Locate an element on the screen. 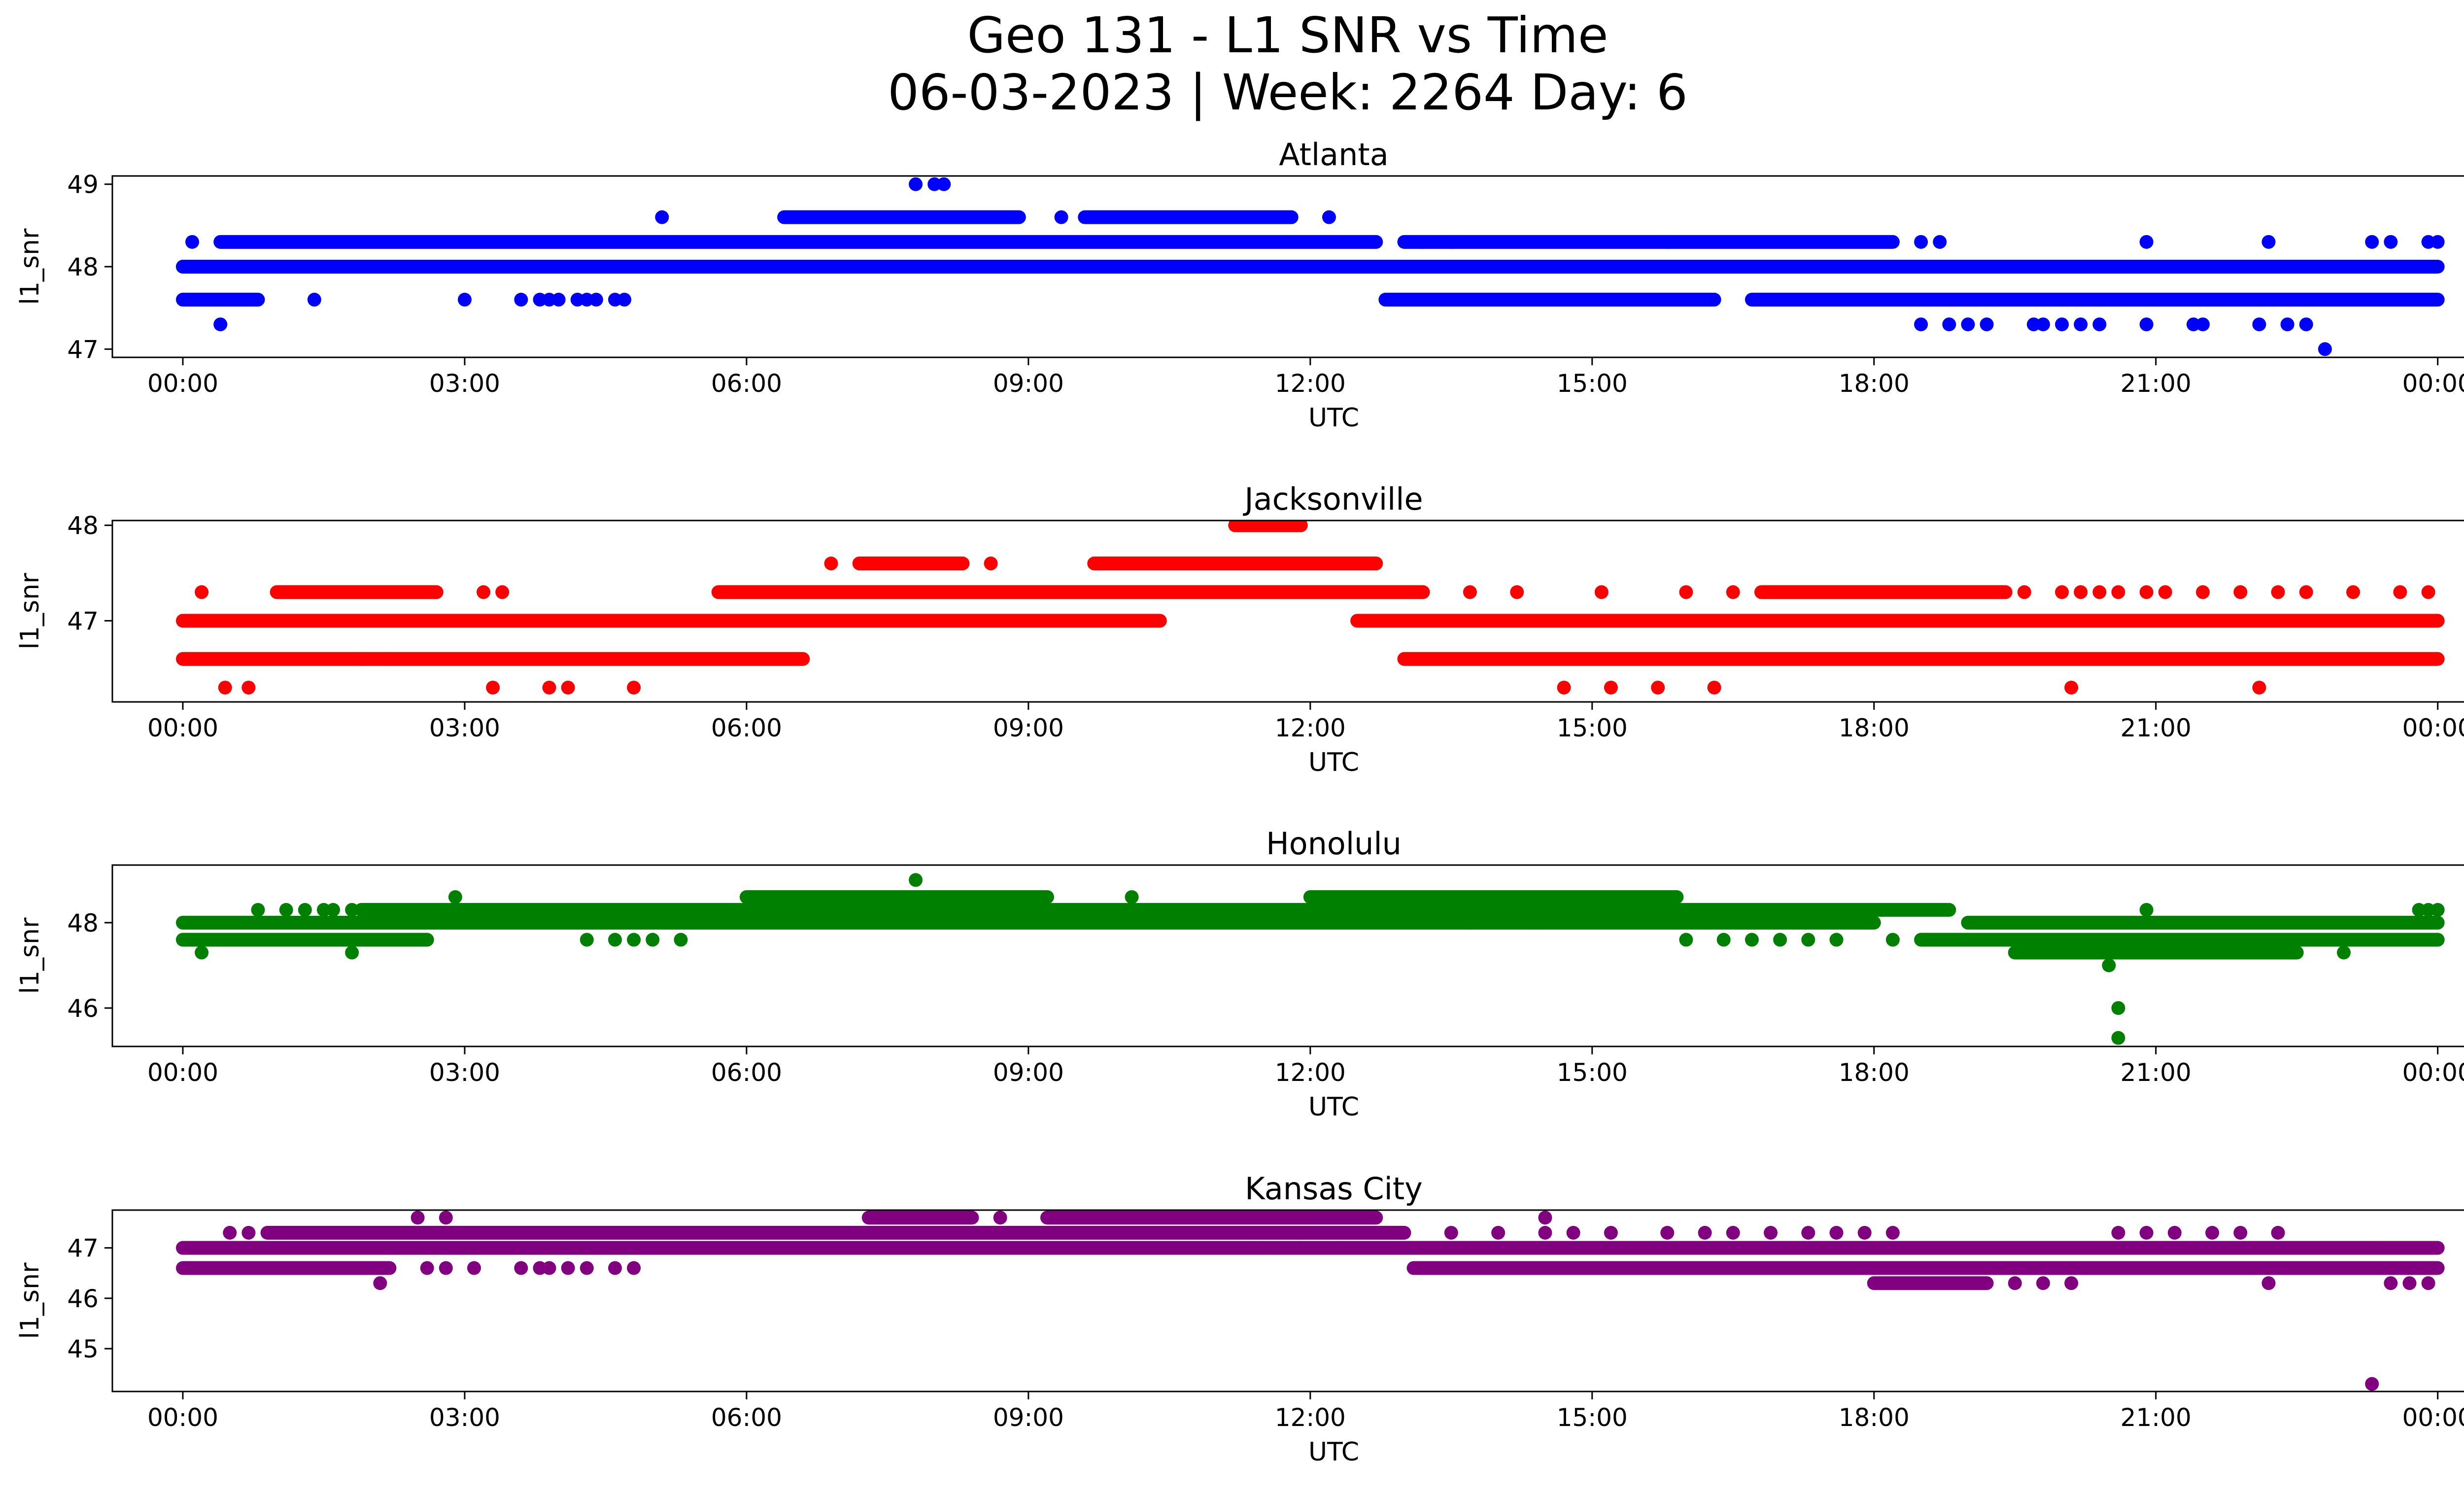 The image size is (2464, 1495). x-tick-label-jacksonville: 15:00 is located at coordinates (1592, 728).